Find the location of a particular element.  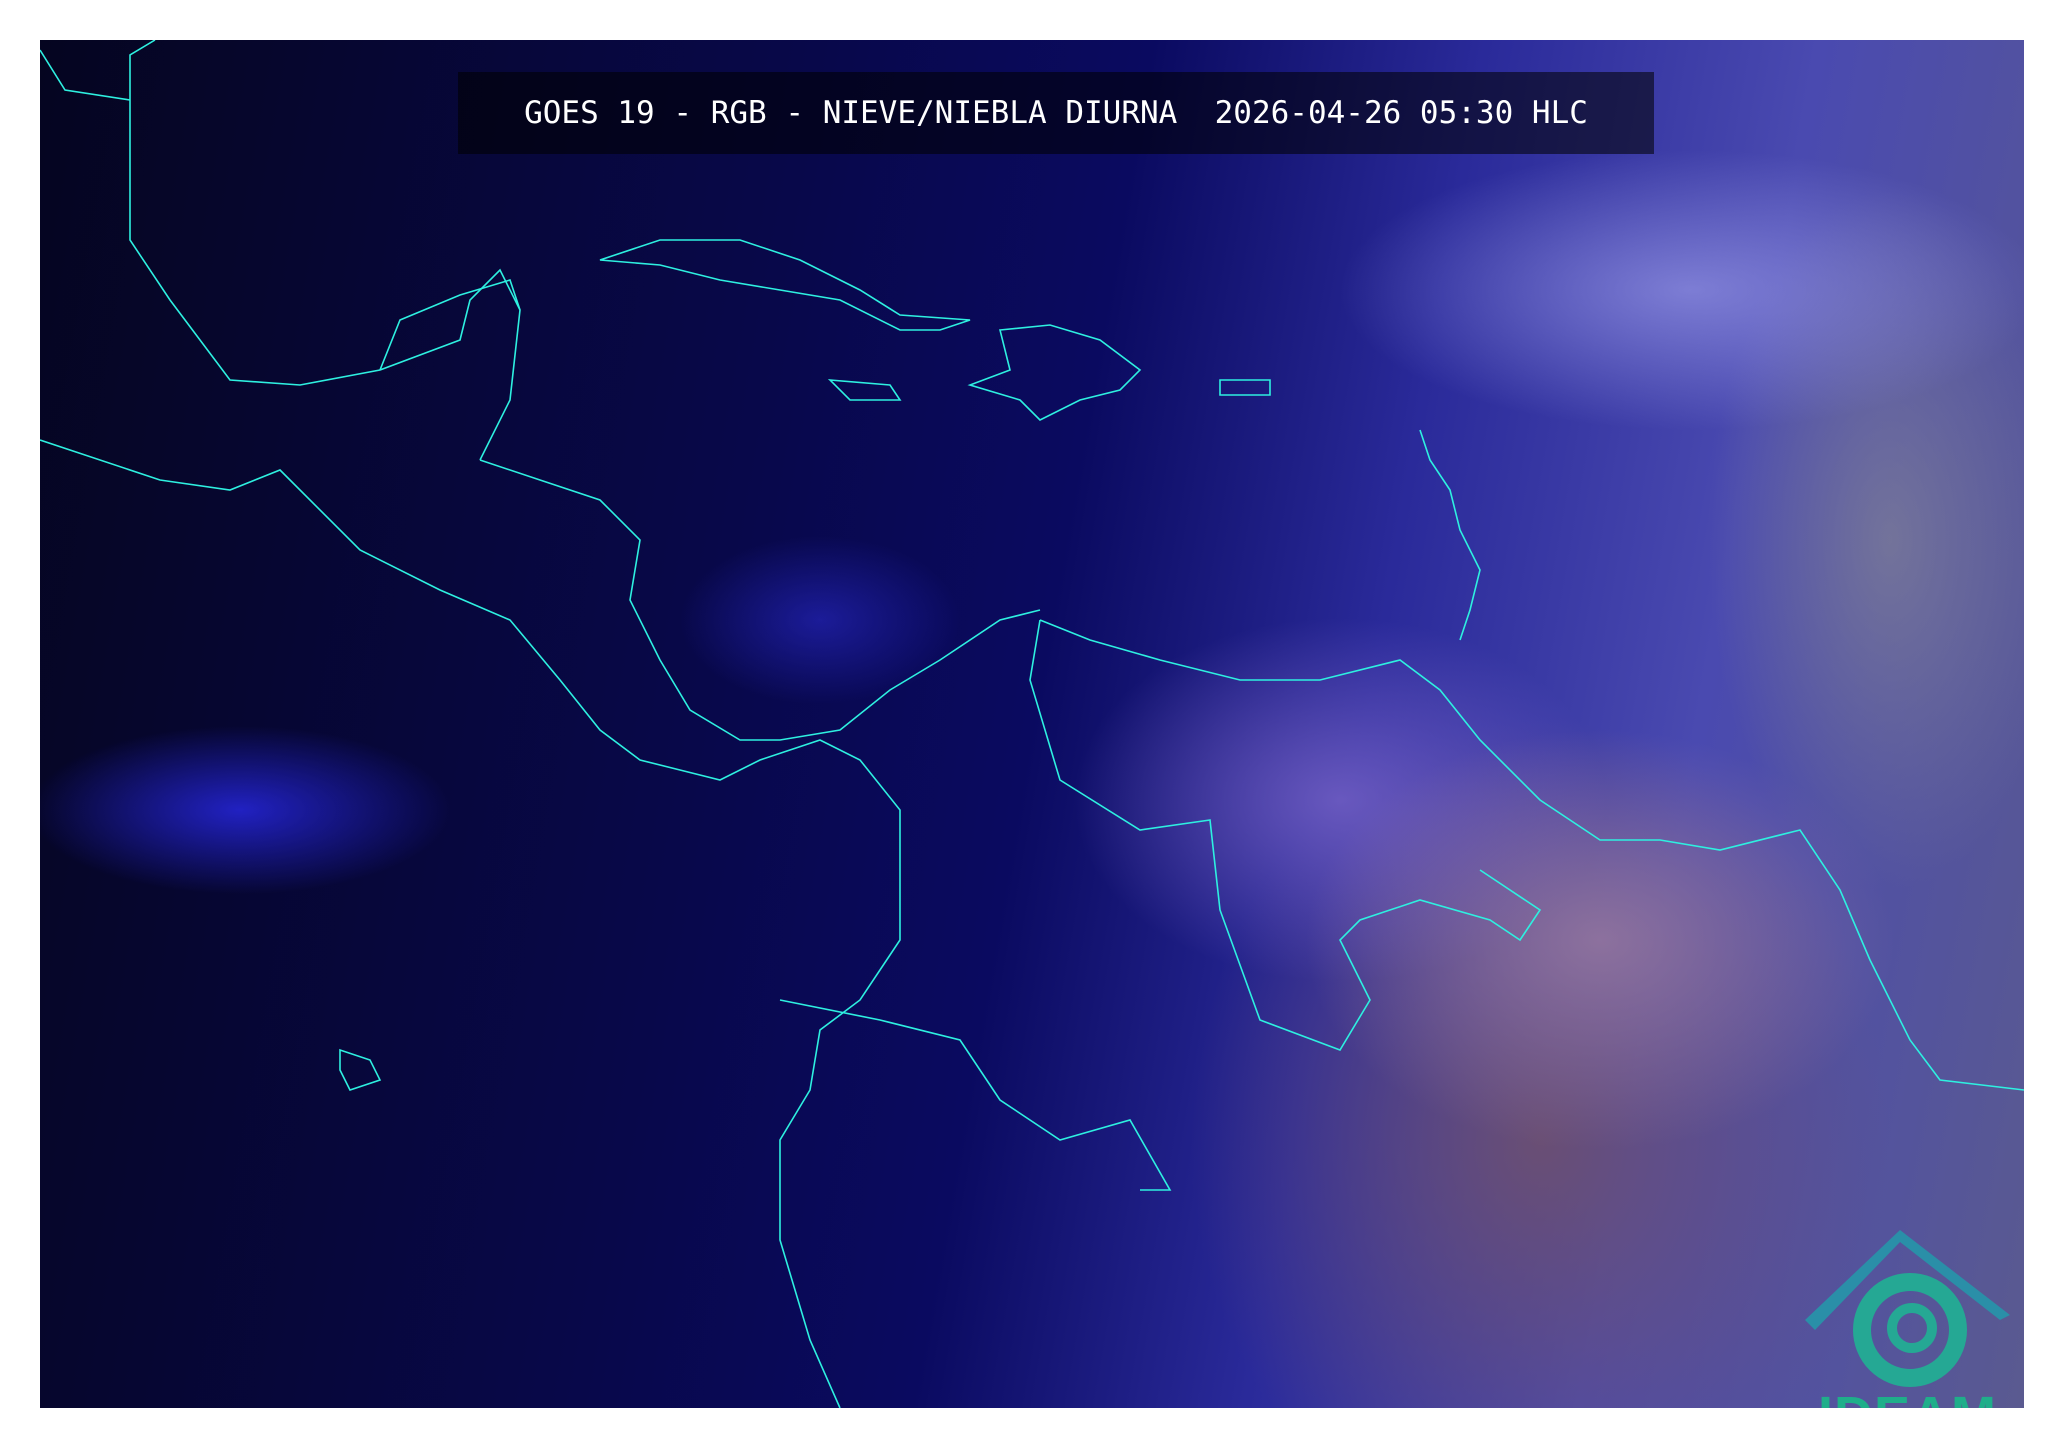

colombia-venezuela-border is located at coordinates (1285, 835).